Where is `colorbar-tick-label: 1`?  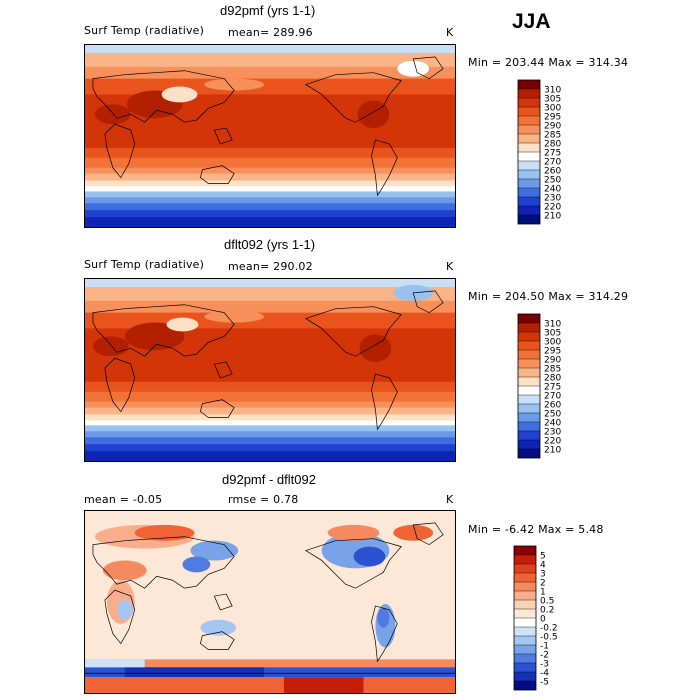
colorbar-tick-label: 1 is located at coordinates (543, 593).